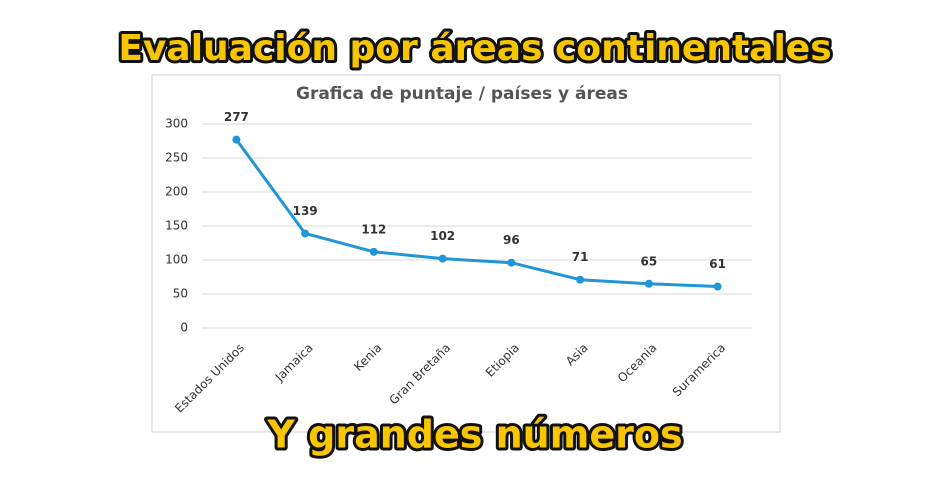 The height and width of the screenshot is (482, 950). What do you see at coordinates (176, 158) in the screenshot?
I see `y-tick-label: 250` at bounding box center [176, 158].